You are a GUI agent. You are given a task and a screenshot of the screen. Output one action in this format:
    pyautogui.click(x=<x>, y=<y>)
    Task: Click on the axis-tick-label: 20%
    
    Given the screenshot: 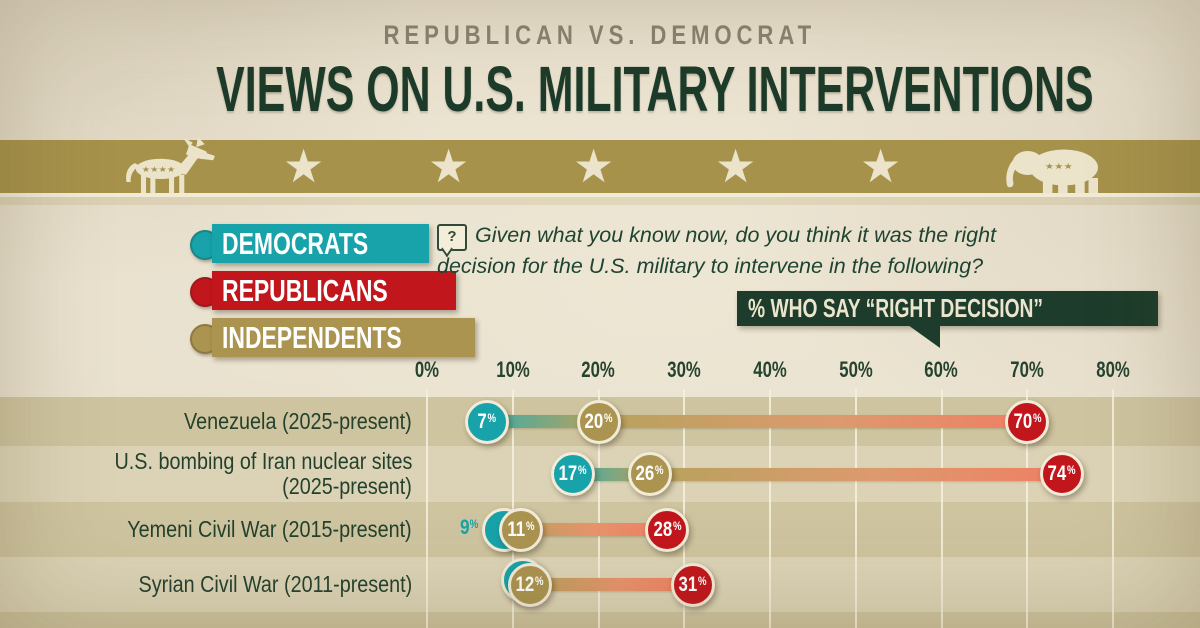 What is the action you would take?
    pyautogui.click(x=599, y=370)
    